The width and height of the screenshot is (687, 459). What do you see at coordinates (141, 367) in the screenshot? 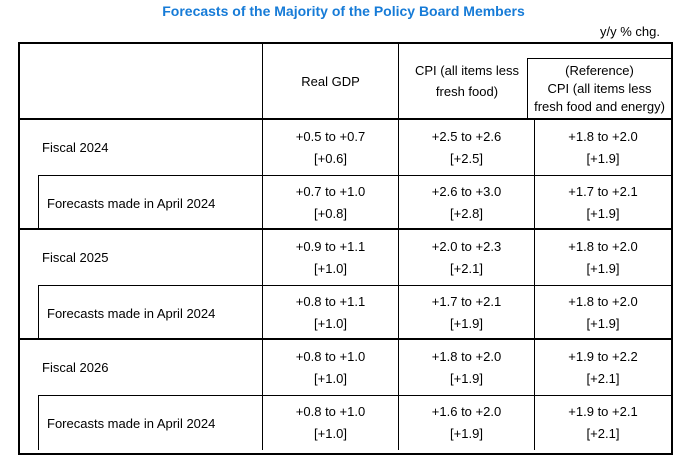
I see `row-label-cell: Fiscal 2026` at bounding box center [141, 367].